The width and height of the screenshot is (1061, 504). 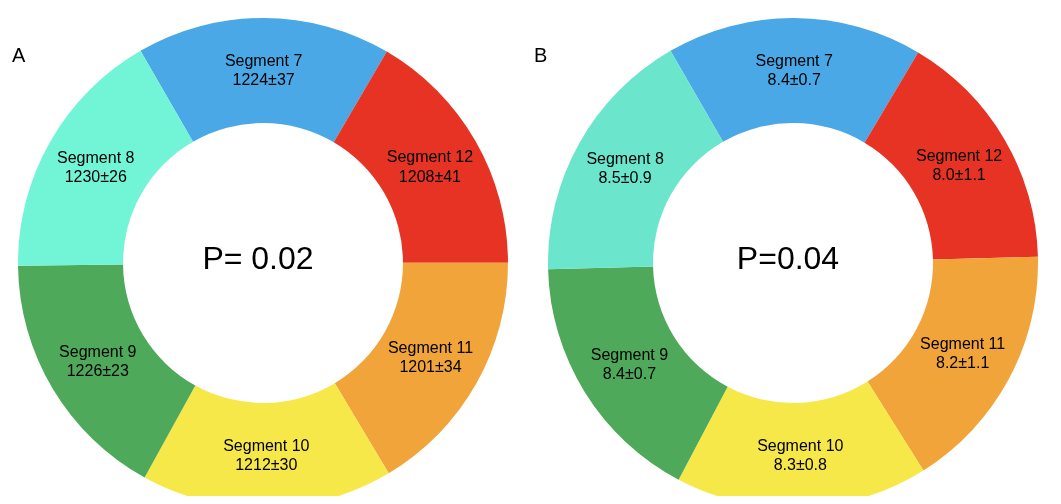 I want to click on data-label: 8.0±1.1, so click(x=959, y=175).